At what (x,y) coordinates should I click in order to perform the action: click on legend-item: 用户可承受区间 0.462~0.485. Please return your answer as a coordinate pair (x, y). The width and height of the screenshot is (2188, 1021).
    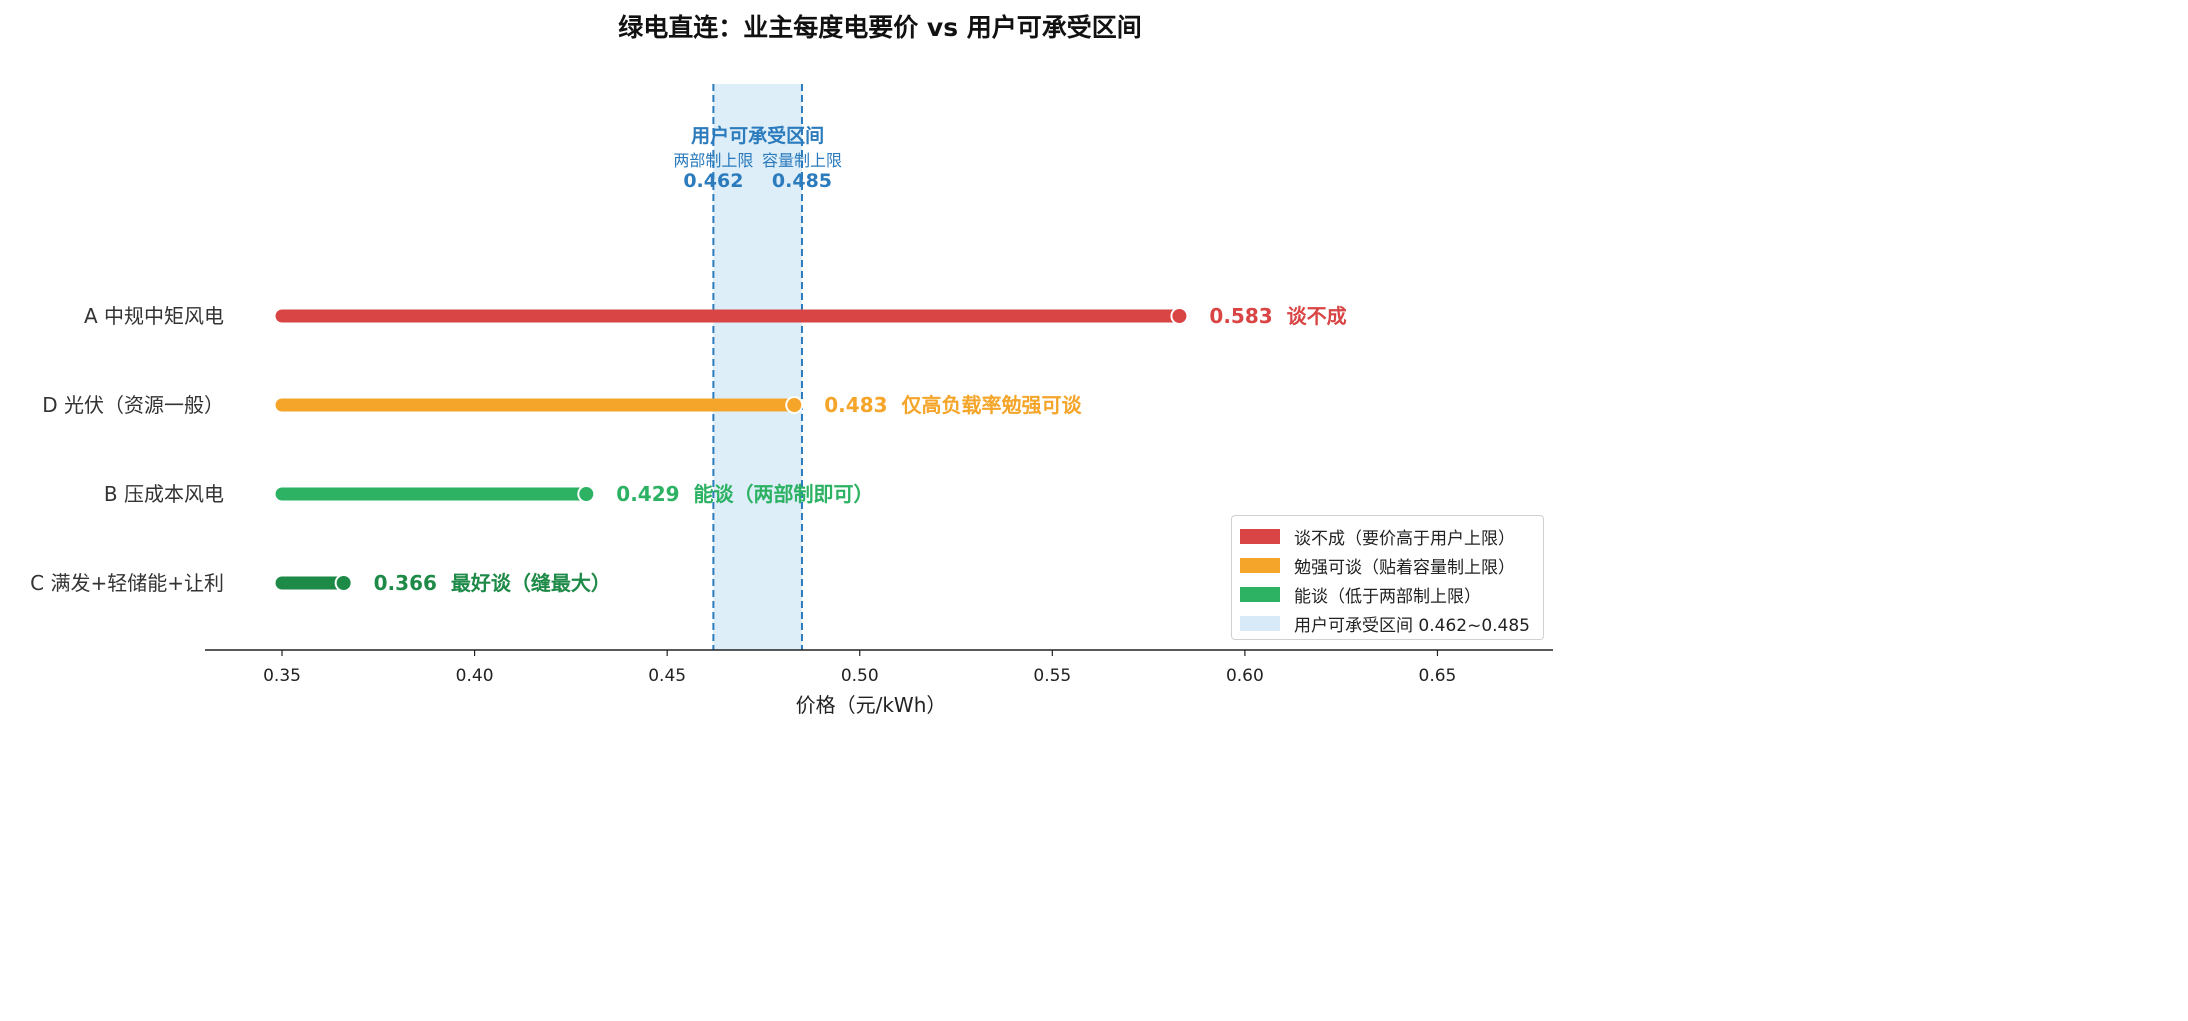
    Looking at the image, I should click on (1387, 623).